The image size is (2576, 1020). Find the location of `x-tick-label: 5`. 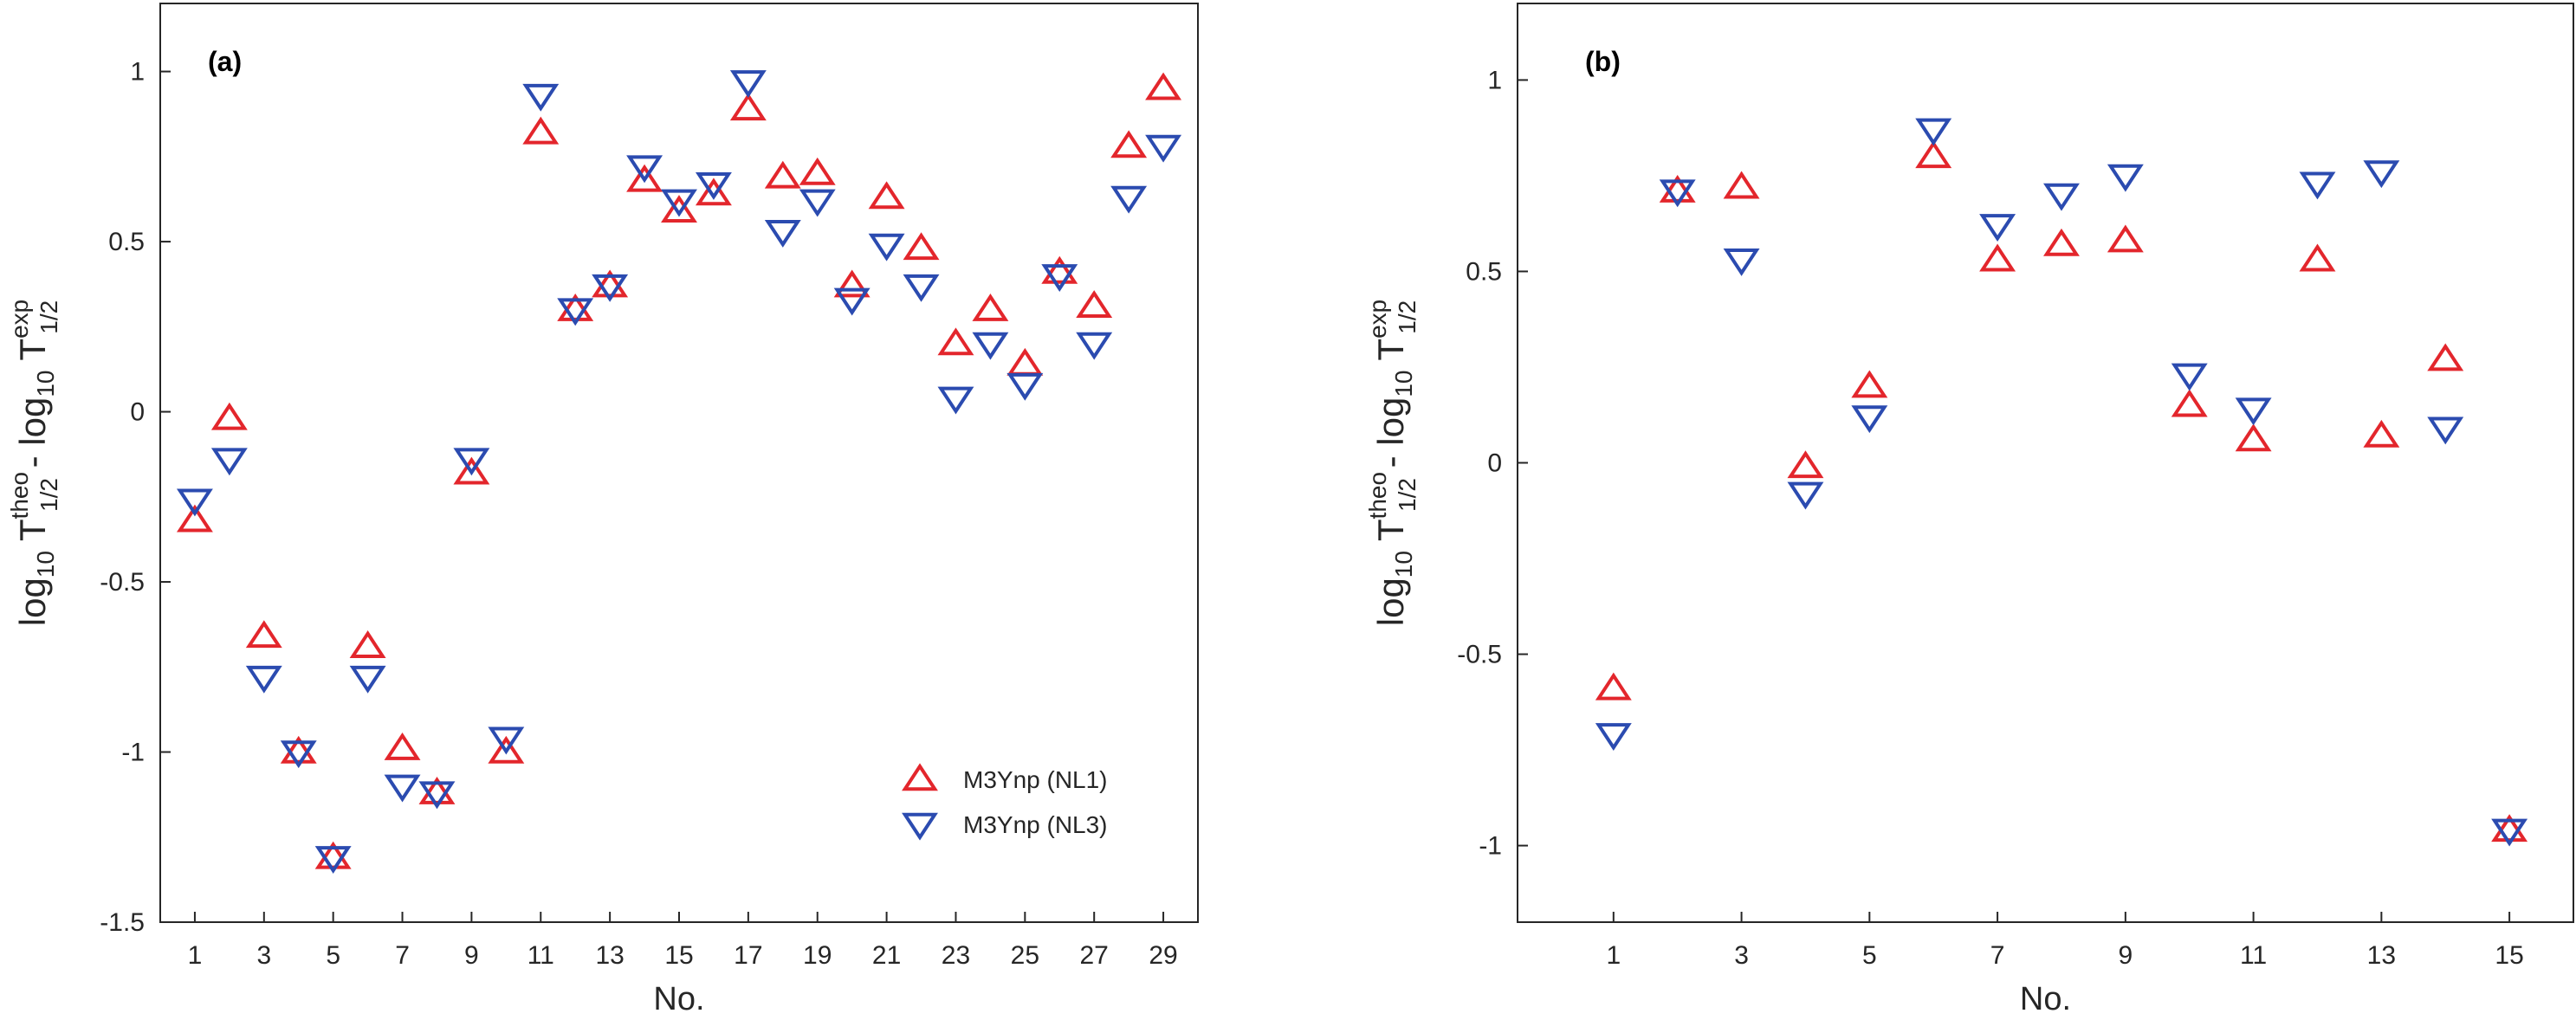

x-tick-label: 5 is located at coordinates (1869, 955).